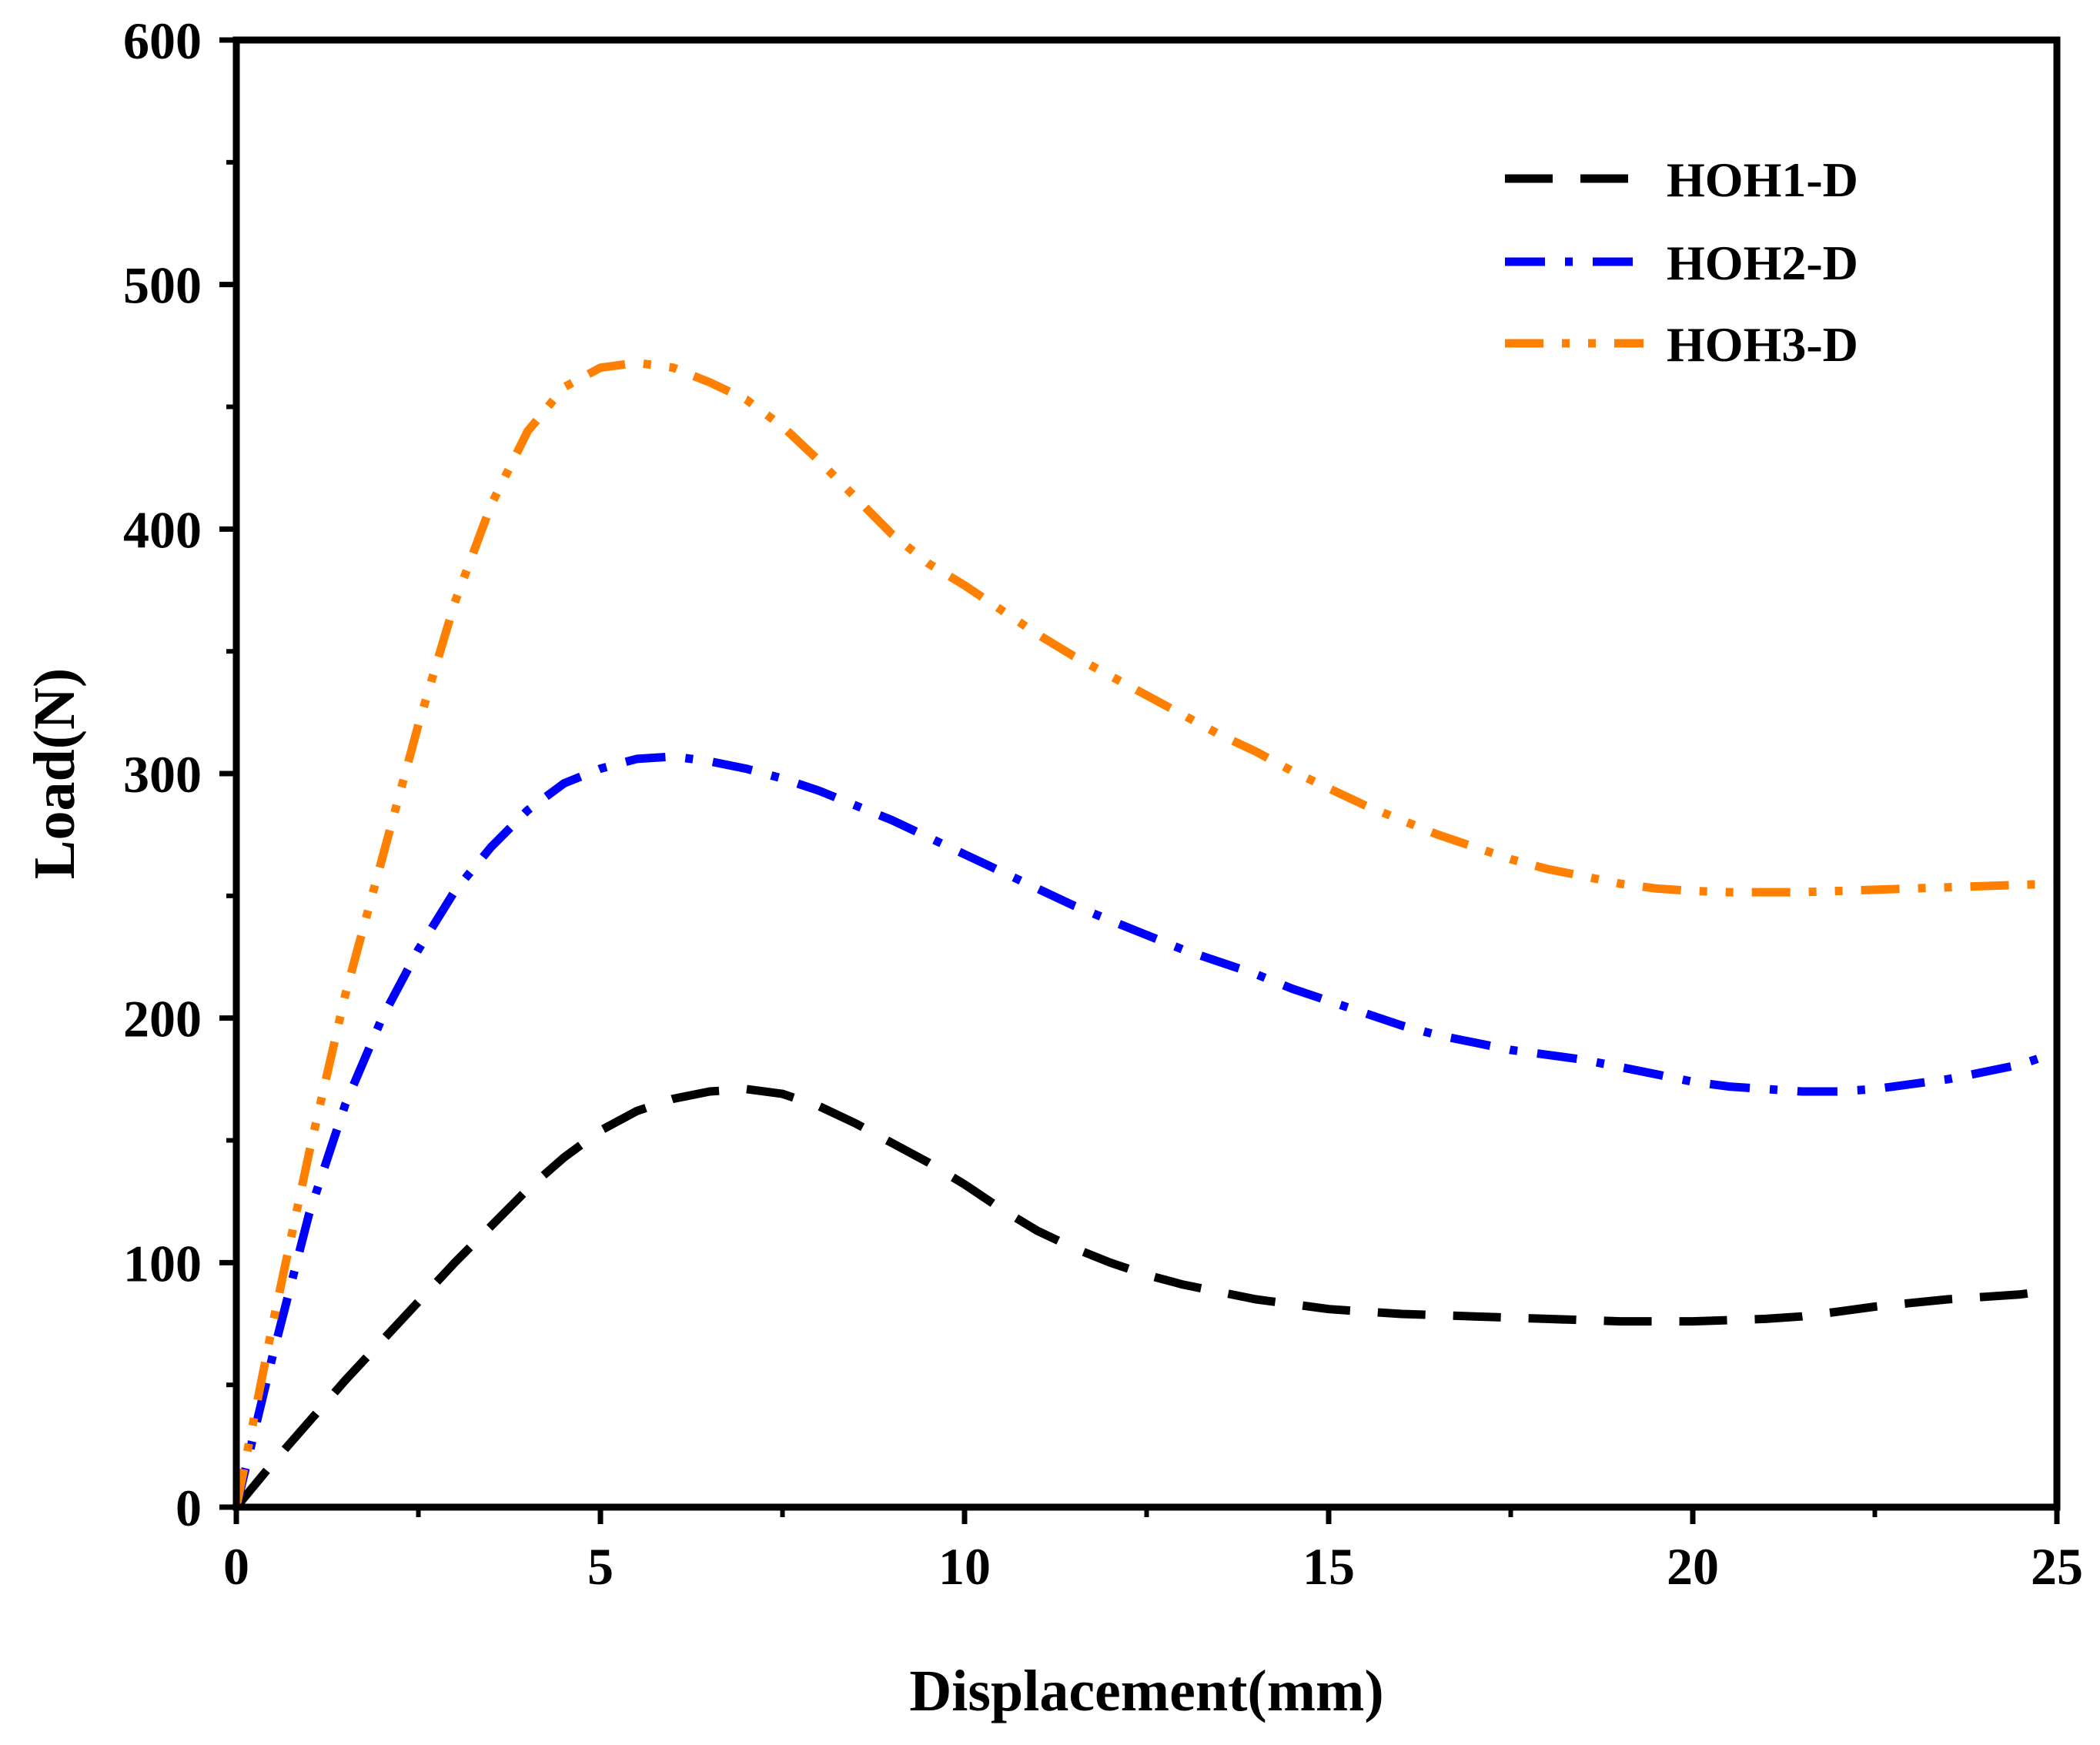 This screenshot has width=2100, height=1745. Describe the element at coordinates (54, 773) in the screenshot. I see `y-axis-label: Load(N)` at that location.